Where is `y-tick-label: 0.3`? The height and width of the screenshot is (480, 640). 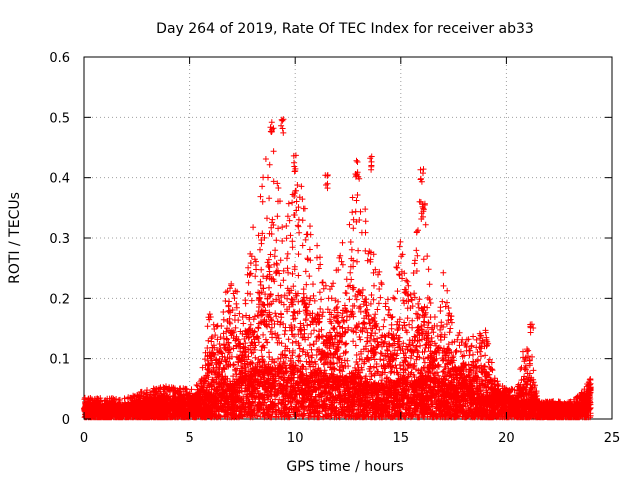
y-tick-label: 0.3 is located at coordinates (59, 239).